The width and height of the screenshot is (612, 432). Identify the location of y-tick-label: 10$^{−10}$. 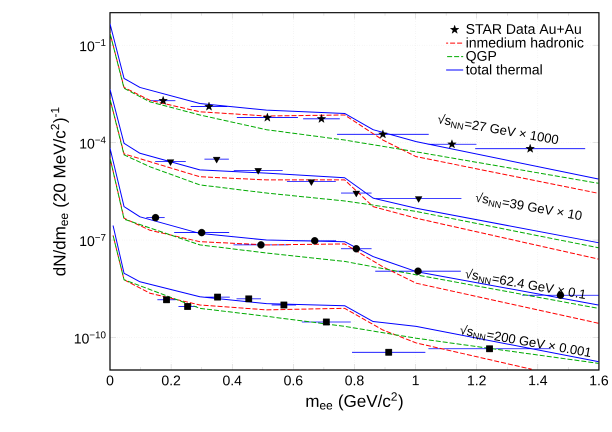
(90, 337).